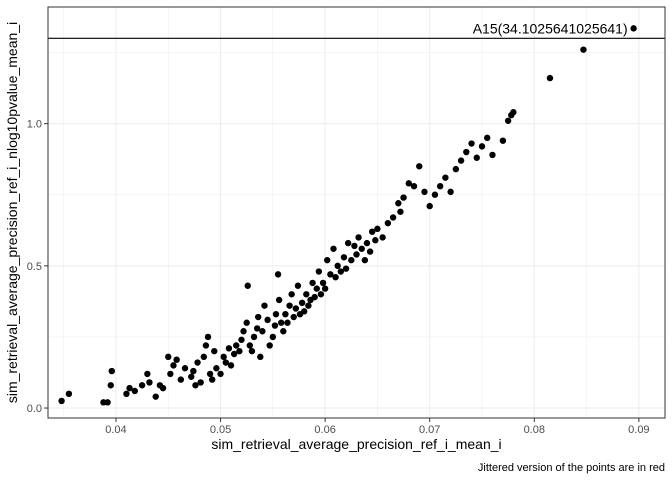 The width and height of the screenshot is (672, 480). Describe the element at coordinates (34, 409) in the screenshot. I see `y-tick-label: 0.0` at that location.